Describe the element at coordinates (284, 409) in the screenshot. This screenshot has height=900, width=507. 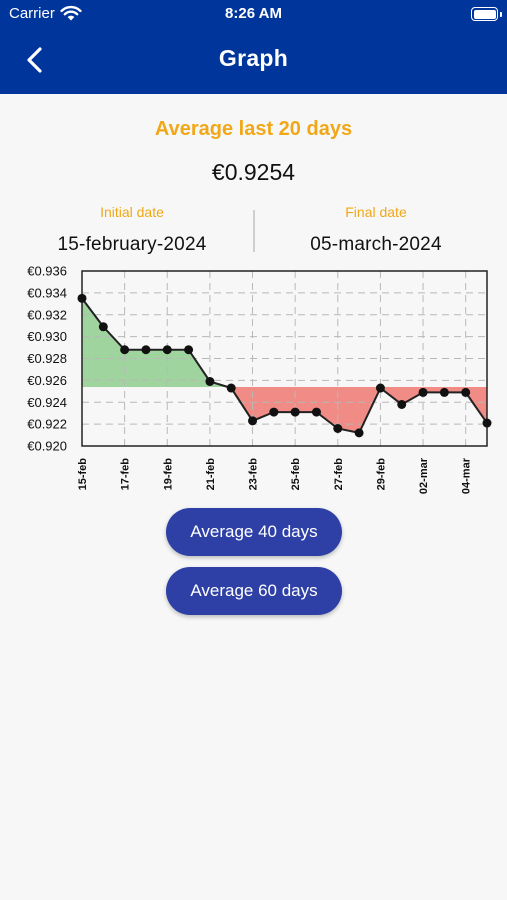
I see `area-below-average` at that location.